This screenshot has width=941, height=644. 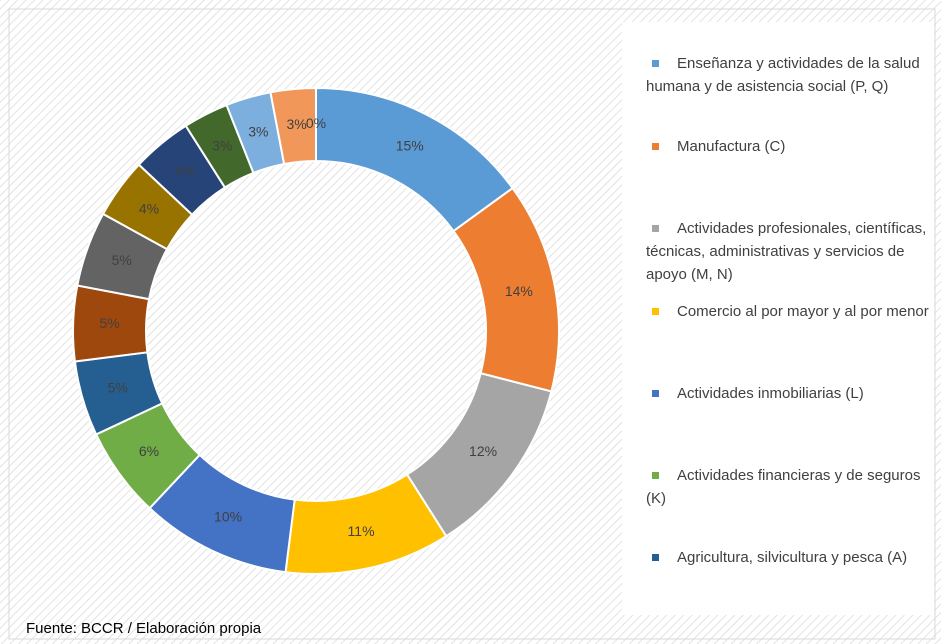 What do you see at coordinates (731, 146) in the screenshot?
I see `legend-label: Manufactura (C)` at bounding box center [731, 146].